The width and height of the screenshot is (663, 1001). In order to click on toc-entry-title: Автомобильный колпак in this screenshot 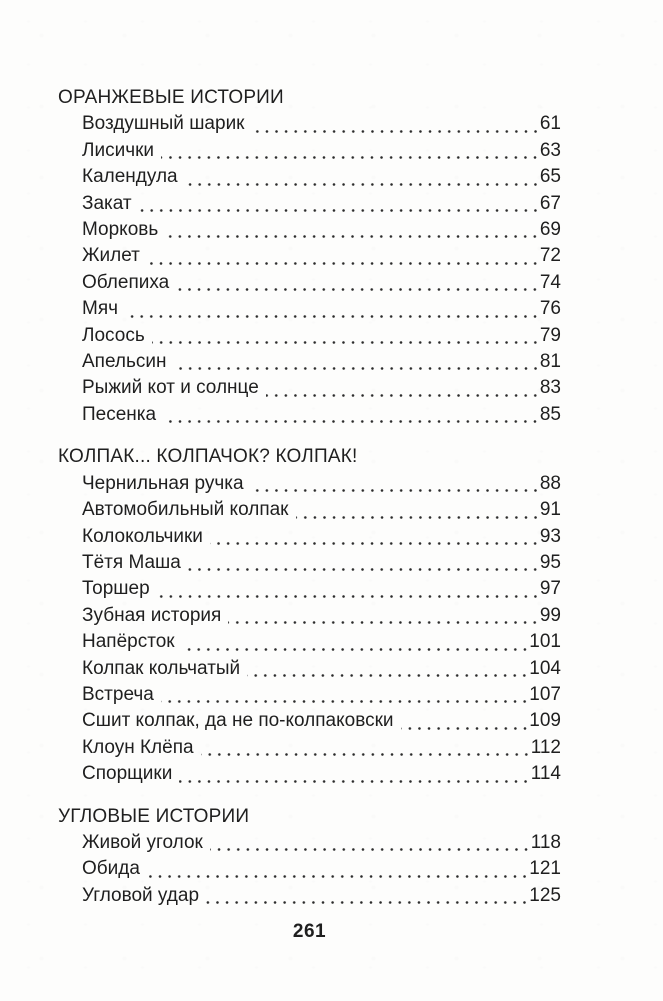, I will do `click(185, 510)`.